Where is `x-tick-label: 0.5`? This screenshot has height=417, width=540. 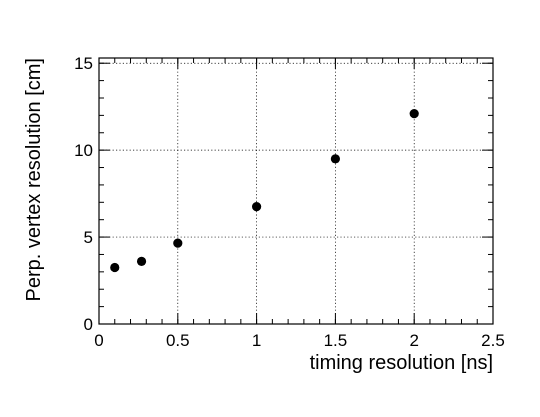 x-tick-label: 0.5 is located at coordinates (178, 340).